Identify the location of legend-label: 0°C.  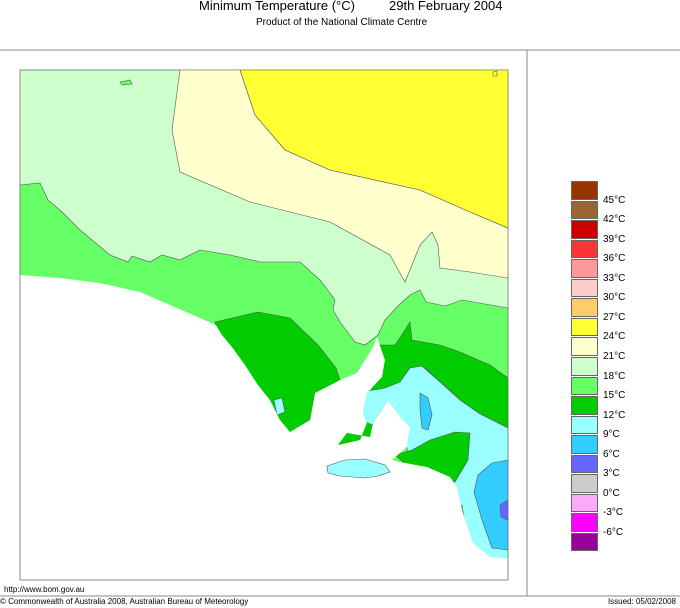
(611, 493).